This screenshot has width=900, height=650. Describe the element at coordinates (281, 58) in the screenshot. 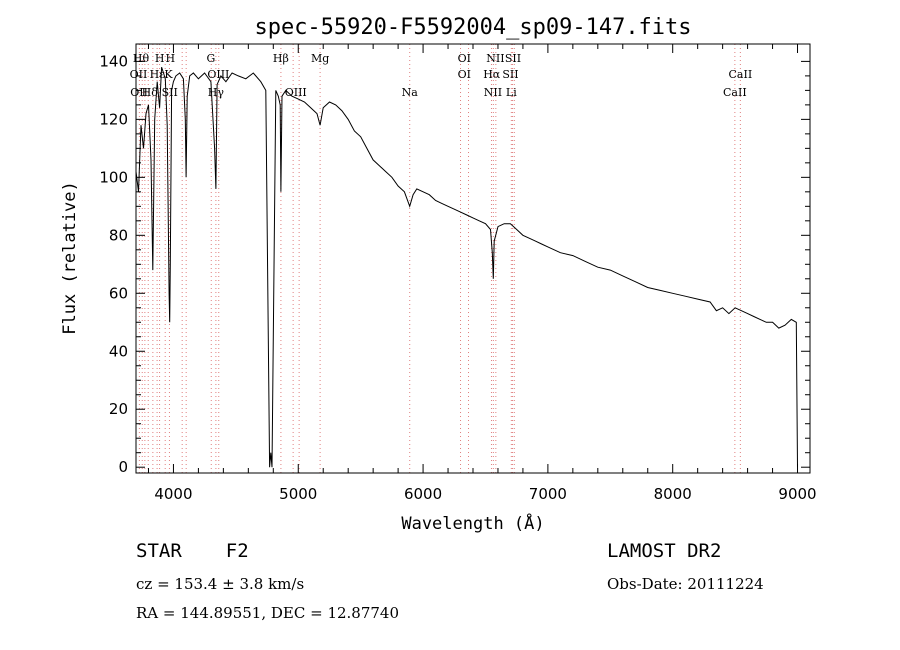

I see `spectral-line-label: Hβ` at that location.